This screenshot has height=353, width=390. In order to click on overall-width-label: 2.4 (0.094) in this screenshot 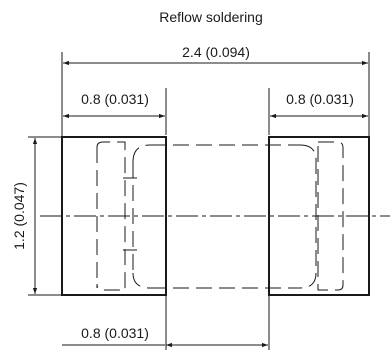, I will do `click(216, 52)`.